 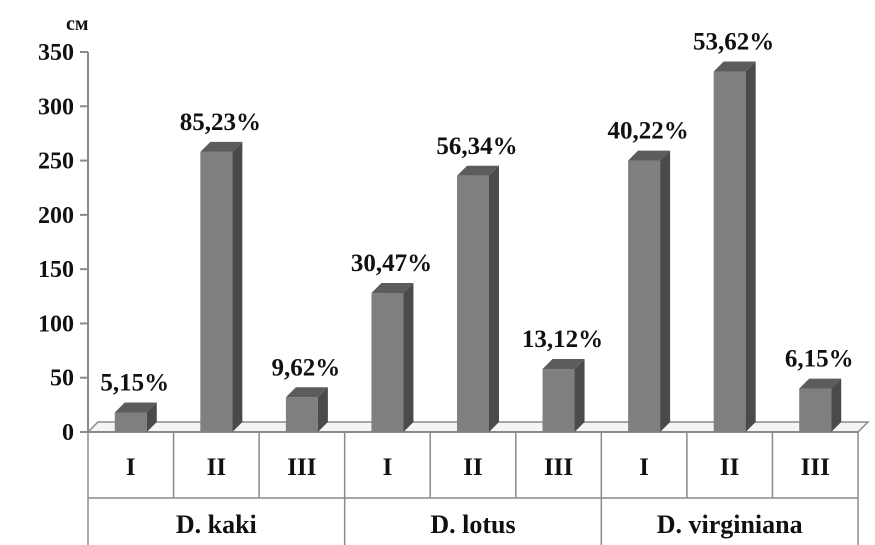 I want to click on y-tick-label: 300, so click(x=56, y=107).